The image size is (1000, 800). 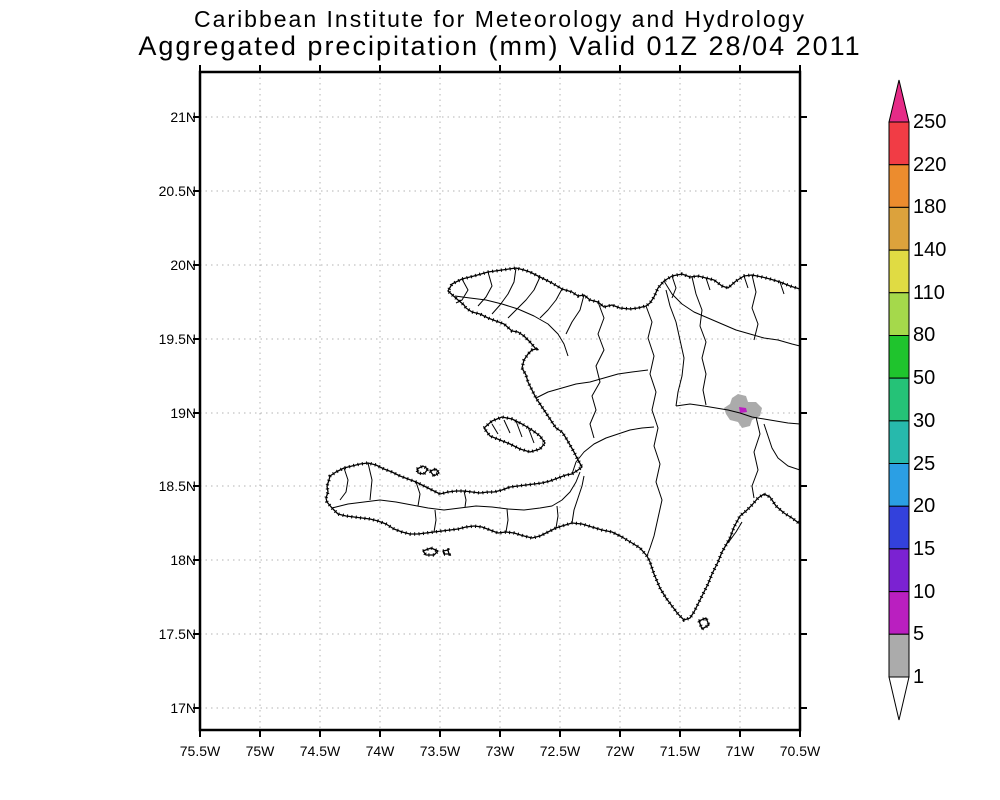 What do you see at coordinates (924, 548) in the screenshot?
I see `colorbar-threshold-label: 15` at bounding box center [924, 548].